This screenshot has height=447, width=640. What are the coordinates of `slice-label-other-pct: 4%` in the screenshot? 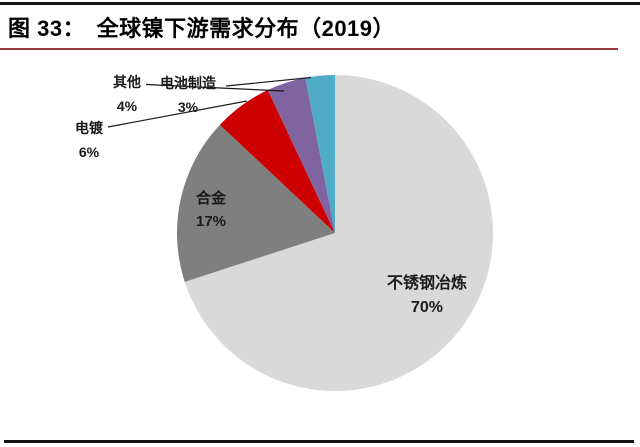 It's located at (127, 106).